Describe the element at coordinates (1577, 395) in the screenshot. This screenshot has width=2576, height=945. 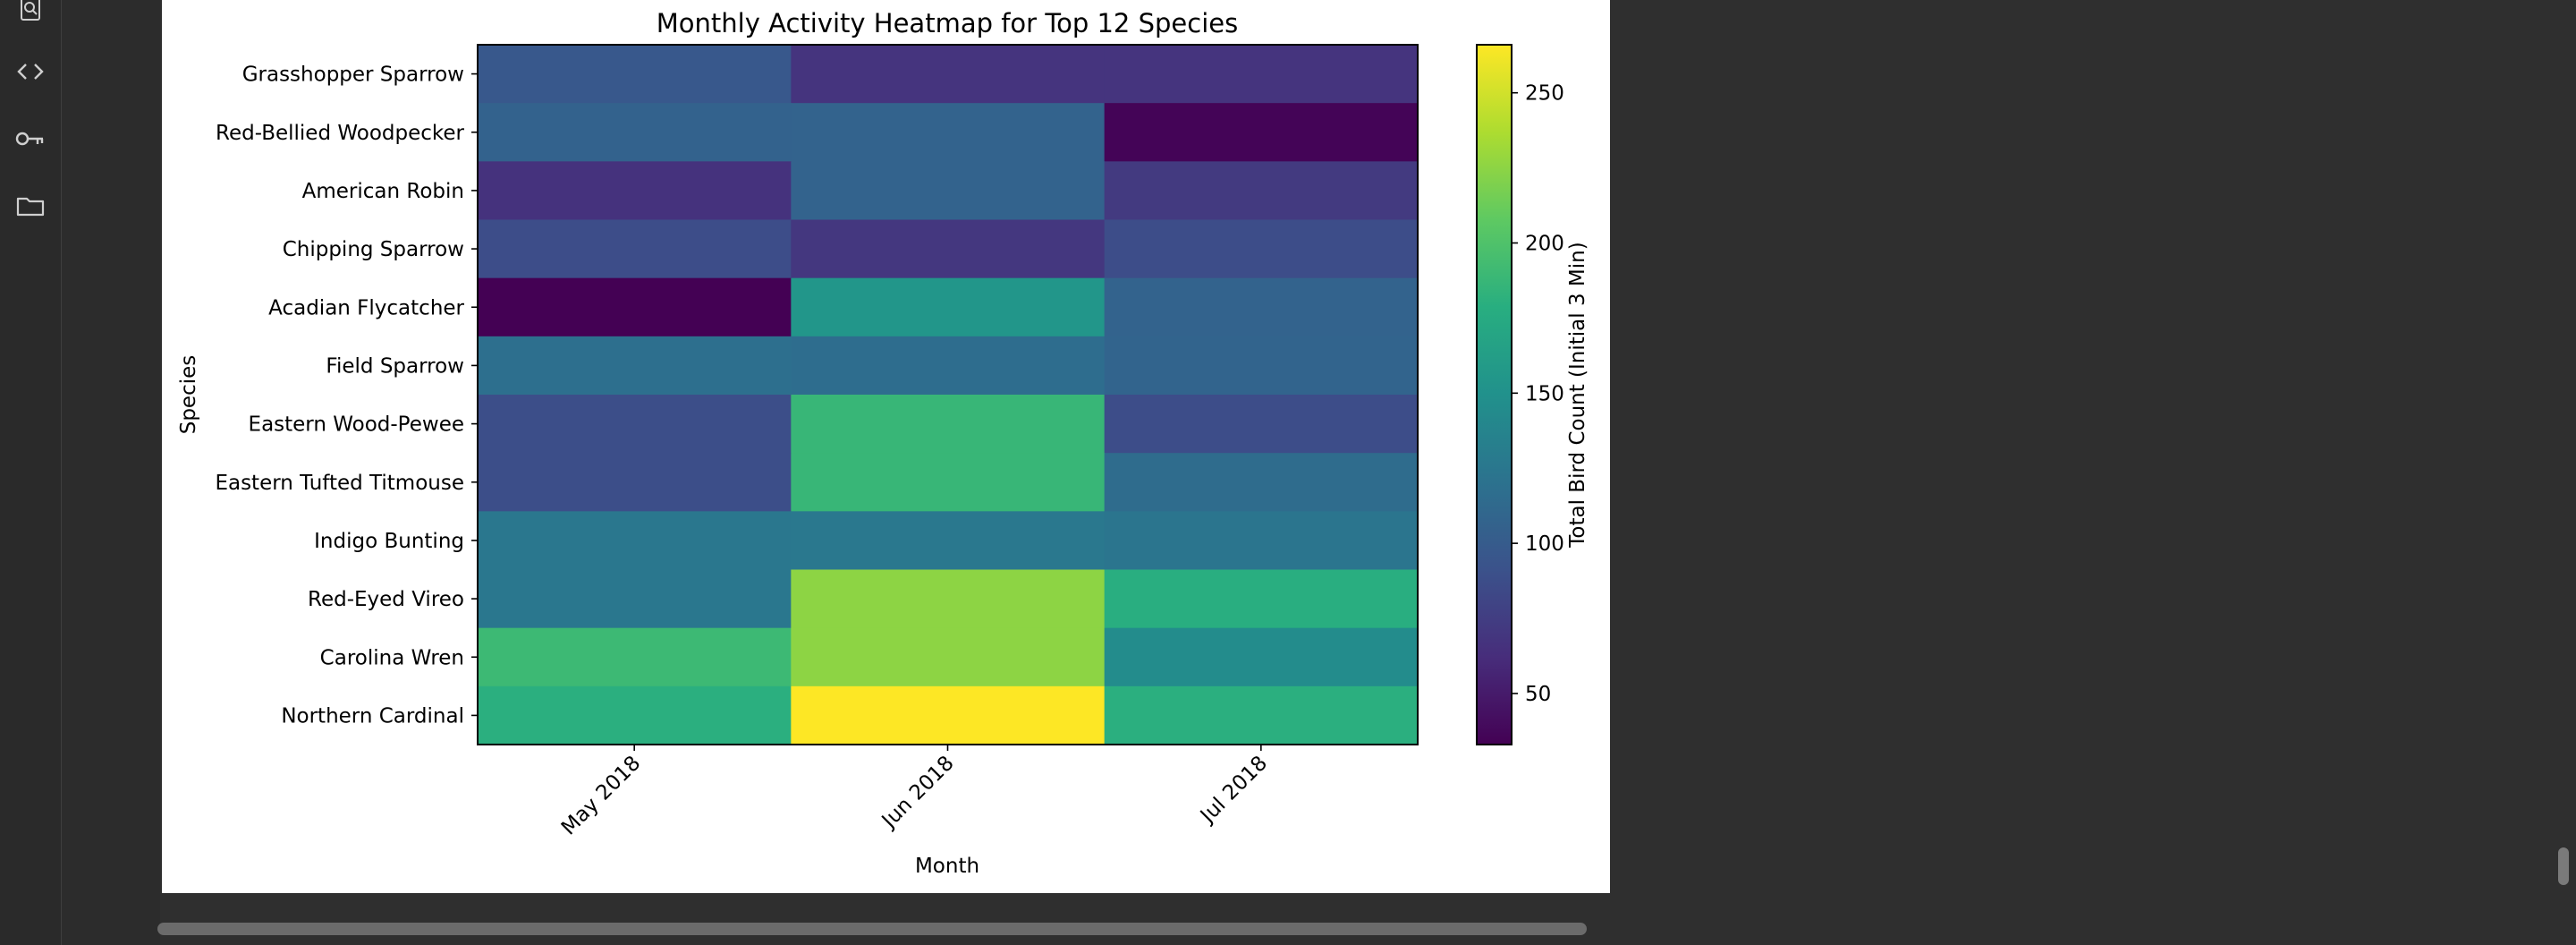
I see `colorbar-label: Total Bird Count (Initial 3 Min)` at that location.